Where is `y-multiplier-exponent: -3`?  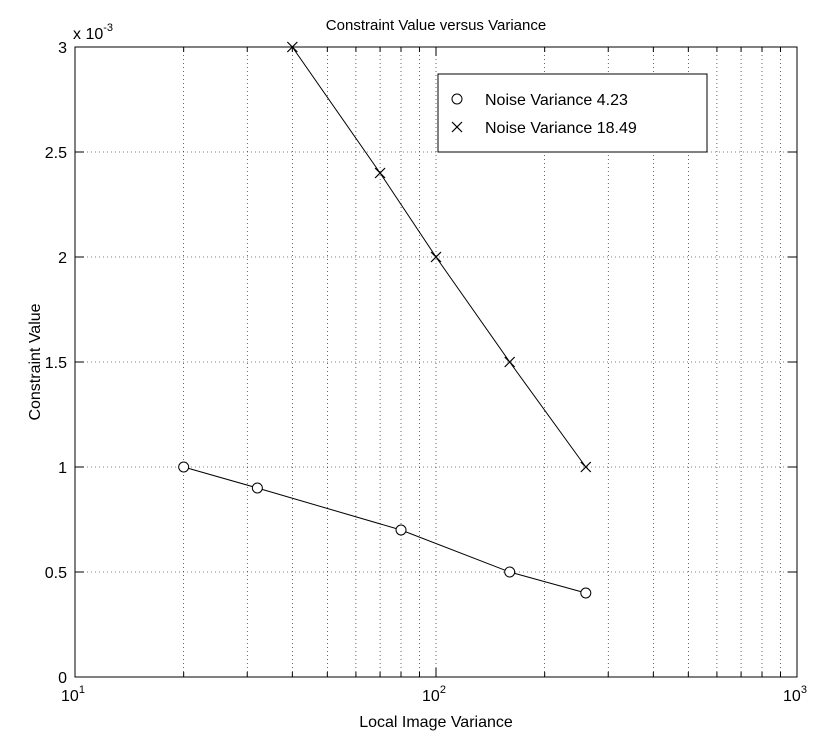
y-multiplier-exponent: -3 is located at coordinates (108, 28).